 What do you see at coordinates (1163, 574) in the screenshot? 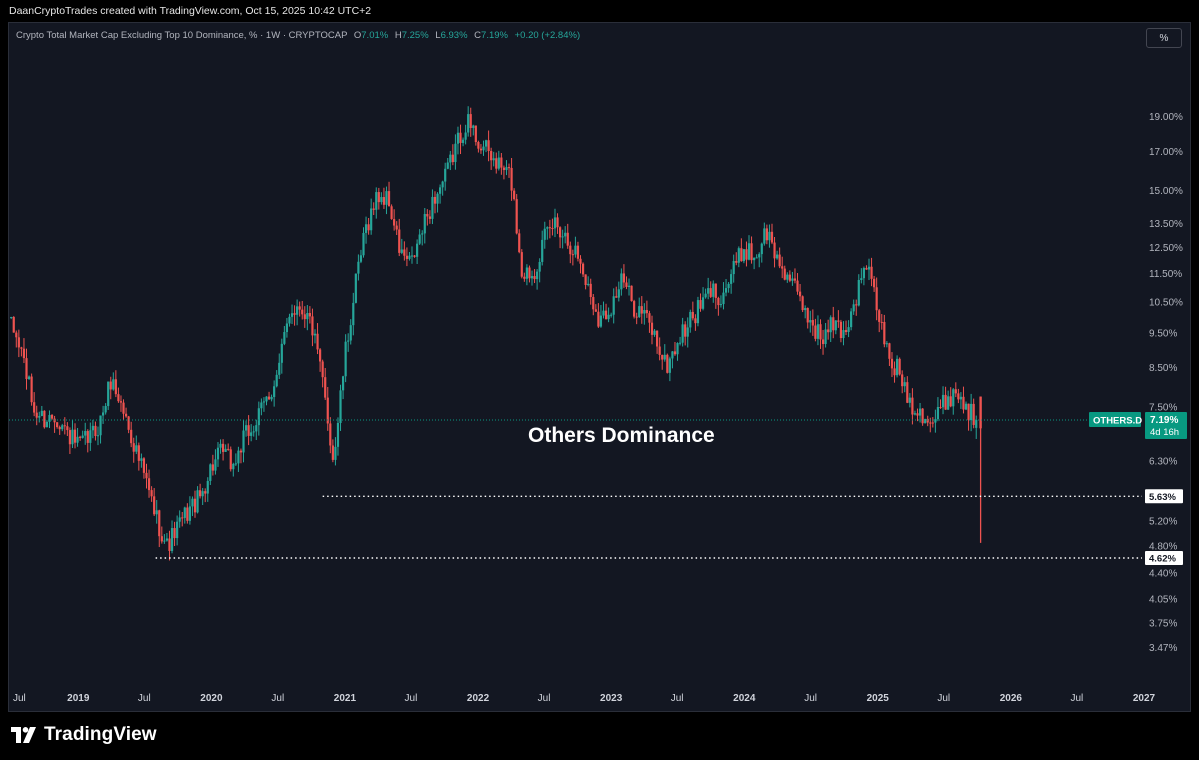
I see `y-tick-label: 4.40%` at bounding box center [1163, 574].